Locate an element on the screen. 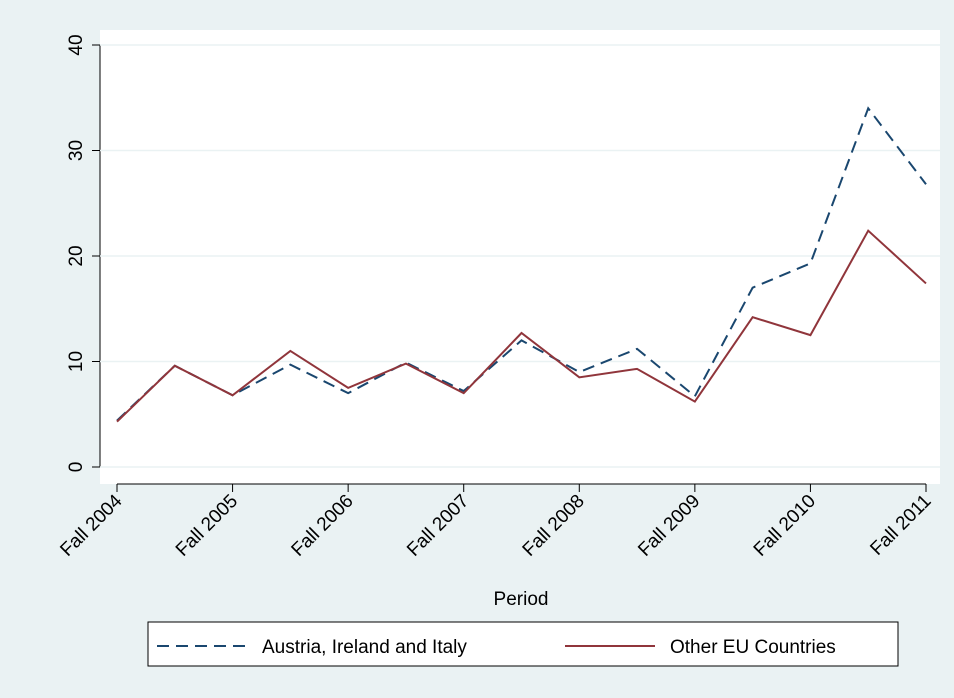 The height and width of the screenshot is (698, 954). y-tick-label: 40 is located at coordinates (76, 44).